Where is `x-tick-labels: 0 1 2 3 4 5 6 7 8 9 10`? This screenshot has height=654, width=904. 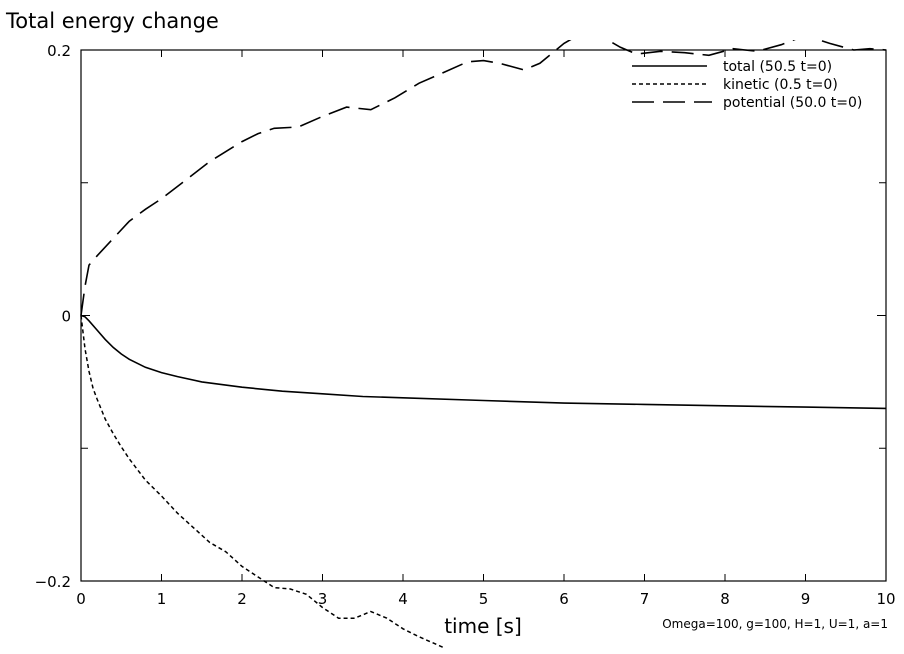 x-tick-labels: 0 1 2 3 4 5 6 7 8 9 10 is located at coordinates (485, 599).